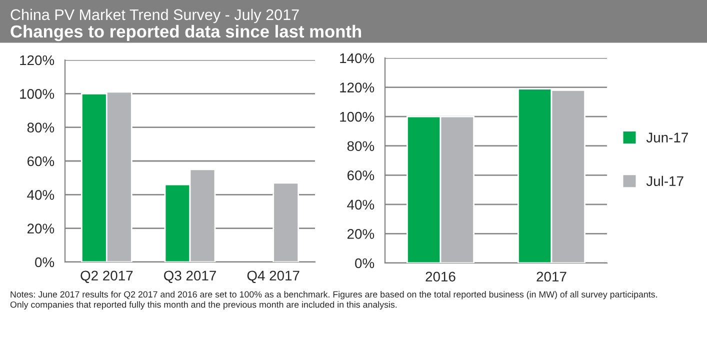  I want to click on x-tick-label: 2017, so click(551, 277).